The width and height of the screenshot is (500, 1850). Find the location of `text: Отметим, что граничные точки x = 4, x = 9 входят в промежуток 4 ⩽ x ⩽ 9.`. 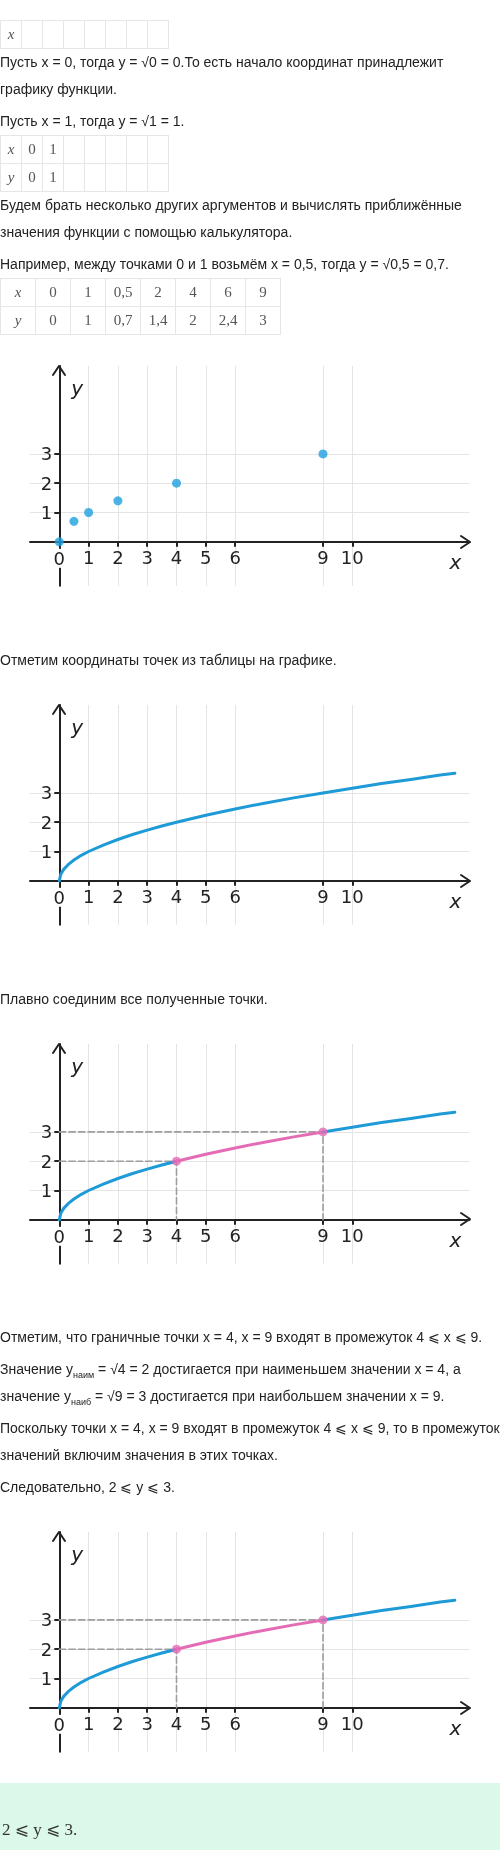

text: Отметим, что граничные точки x = 4, x = 9 входят в промежуток 4 ⩽ x ⩽ 9. is located at coordinates (242, 1338).